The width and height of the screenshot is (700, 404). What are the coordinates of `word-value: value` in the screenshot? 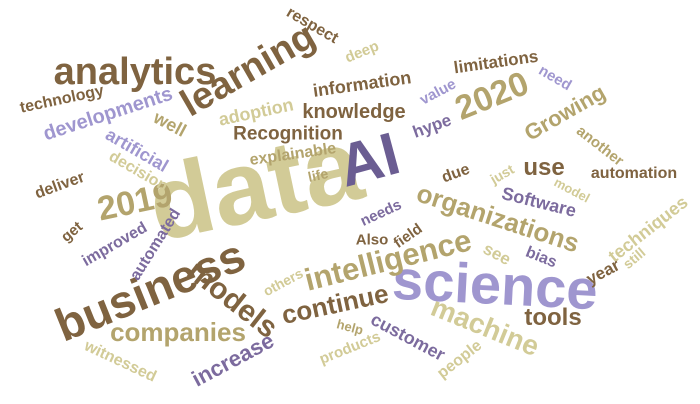 It's located at (438, 92).